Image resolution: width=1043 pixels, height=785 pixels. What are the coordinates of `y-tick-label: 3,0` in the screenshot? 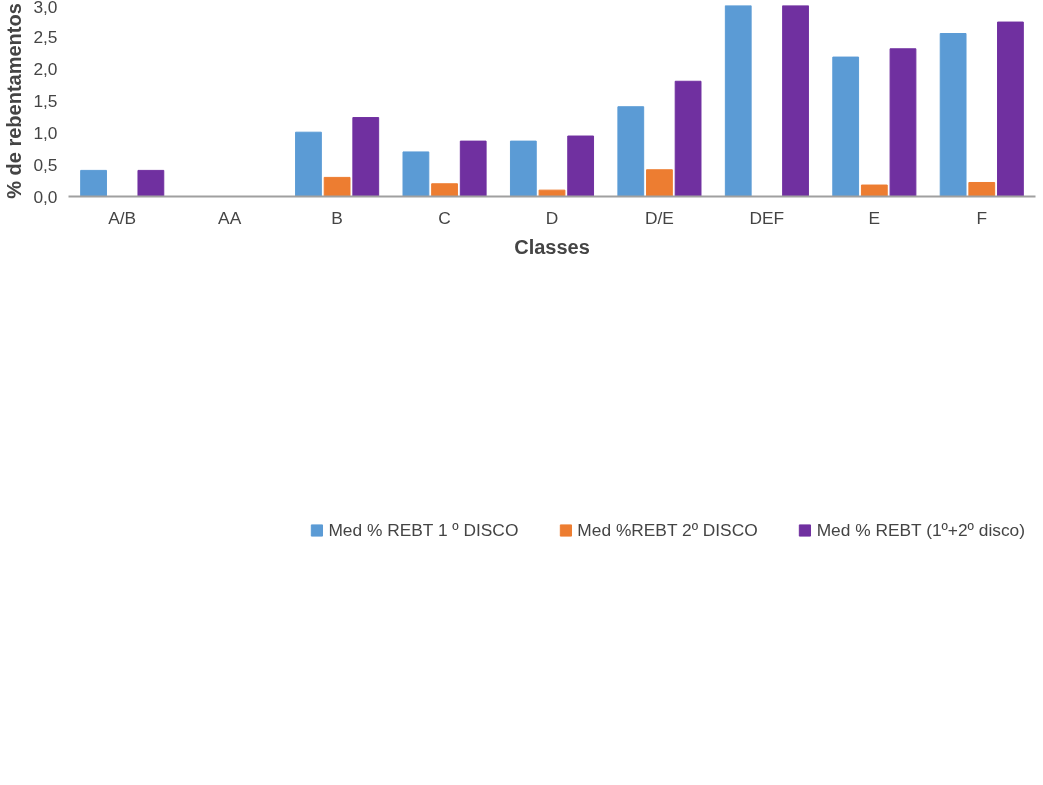 It's located at (45, 8).